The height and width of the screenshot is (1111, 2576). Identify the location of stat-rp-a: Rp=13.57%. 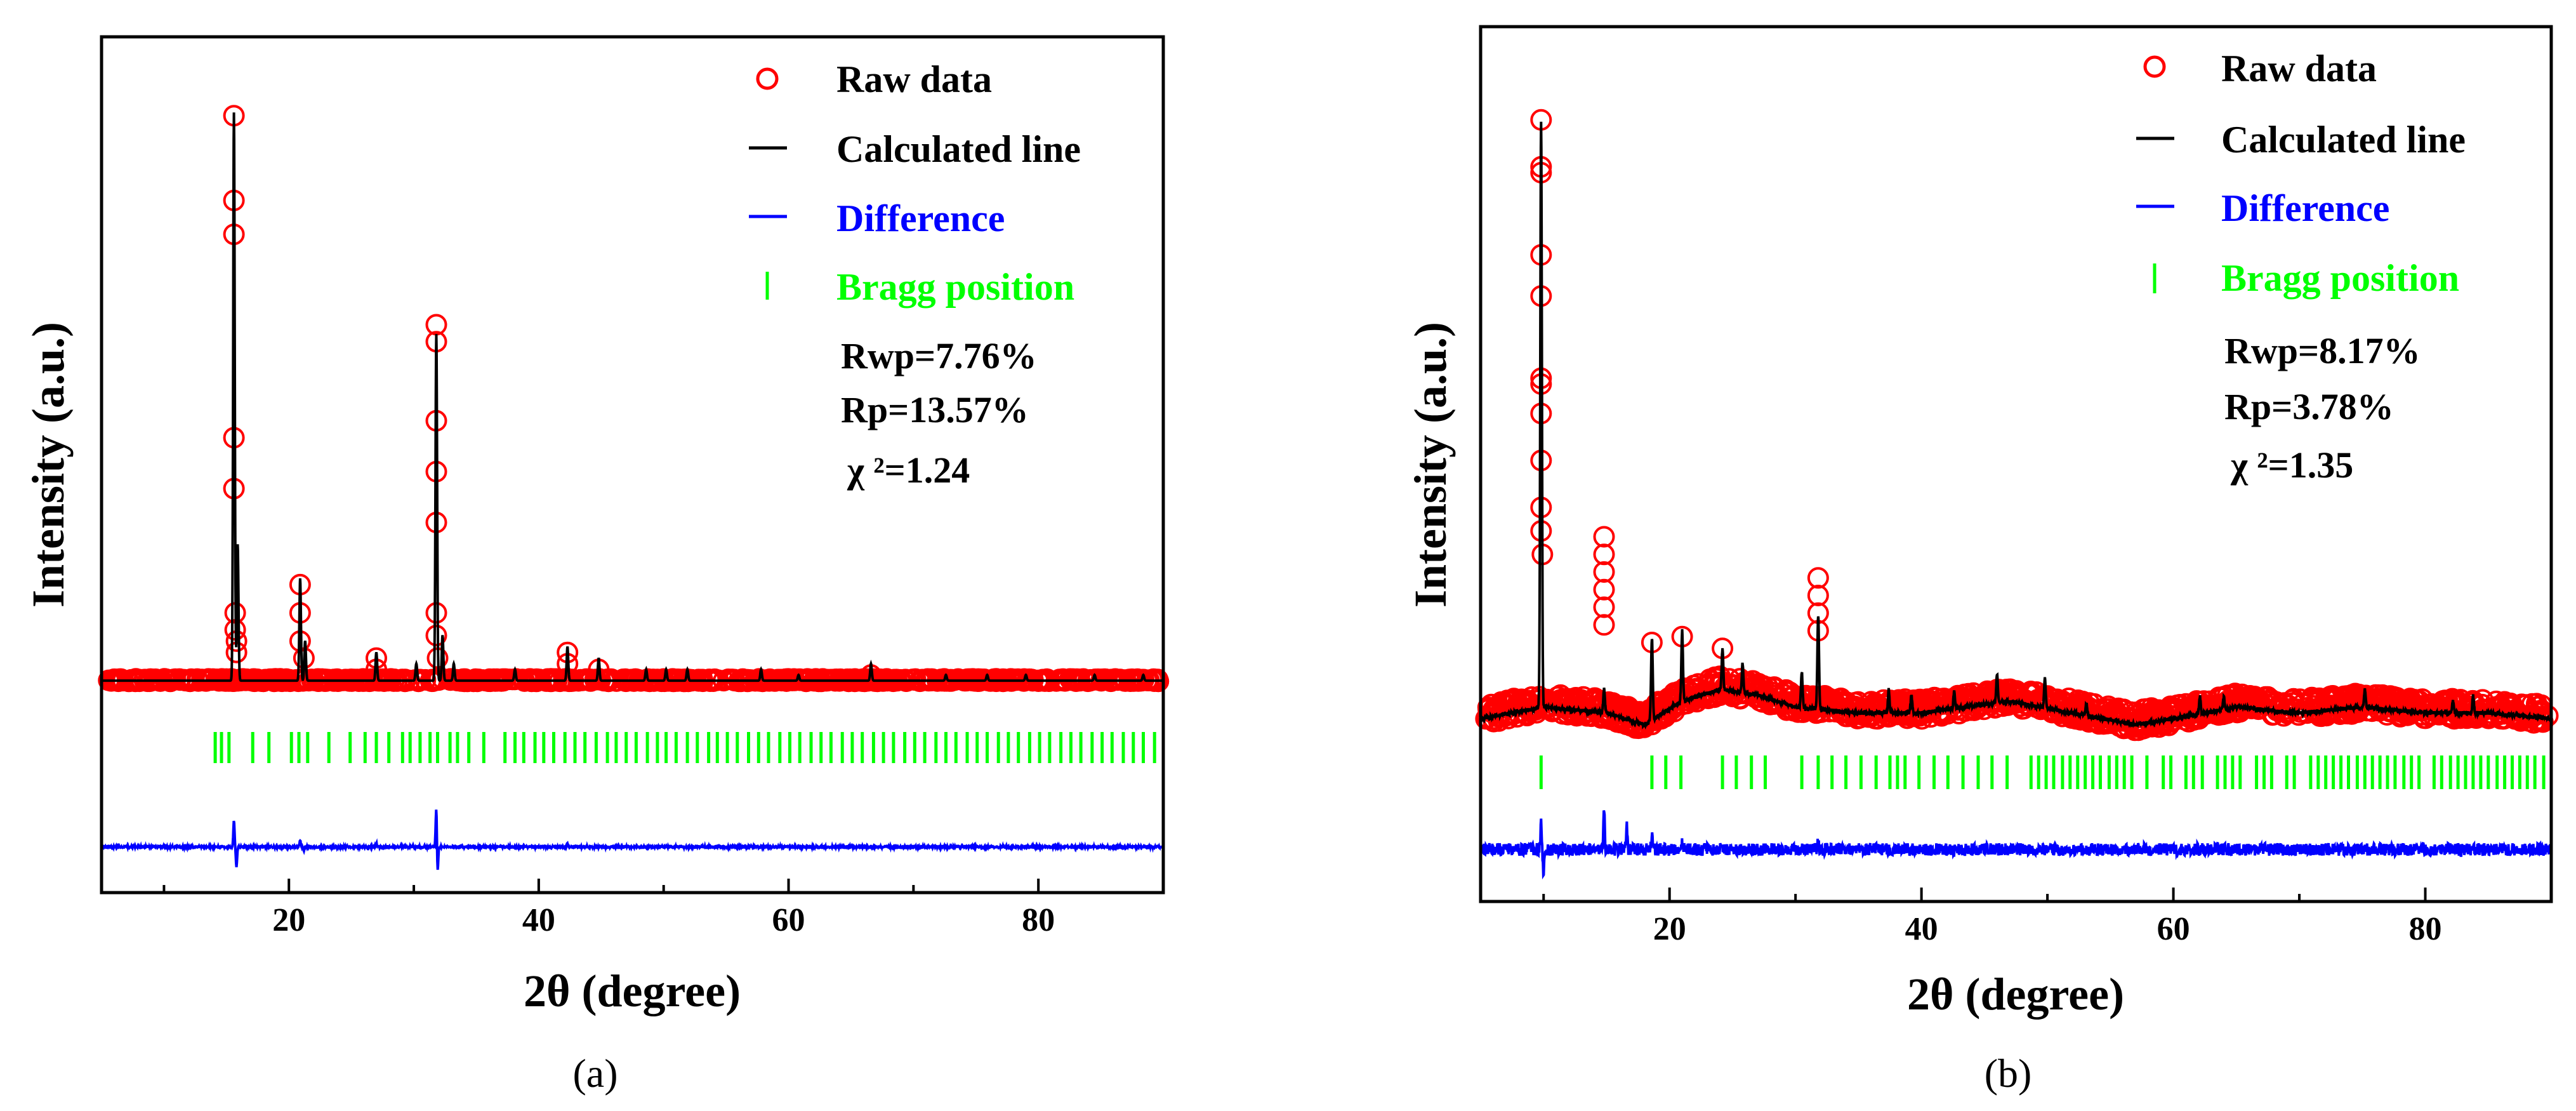
(935, 410).